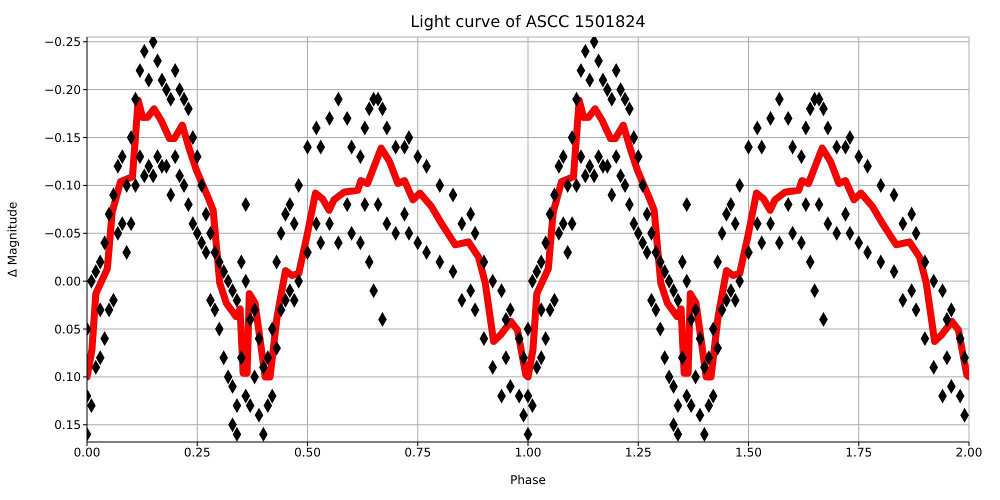 The height and width of the screenshot is (500, 1000). What do you see at coordinates (528, 480) in the screenshot?
I see `x-axis-title: Phase` at bounding box center [528, 480].